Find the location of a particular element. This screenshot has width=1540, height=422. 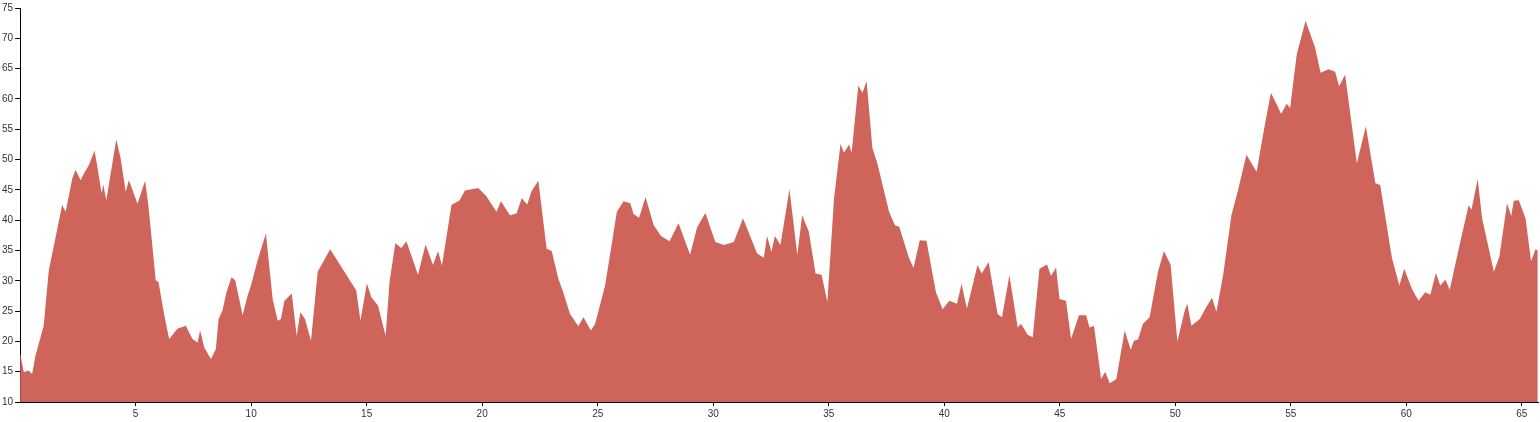

y-tick-label: 15 is located at coordinates (8, 371).